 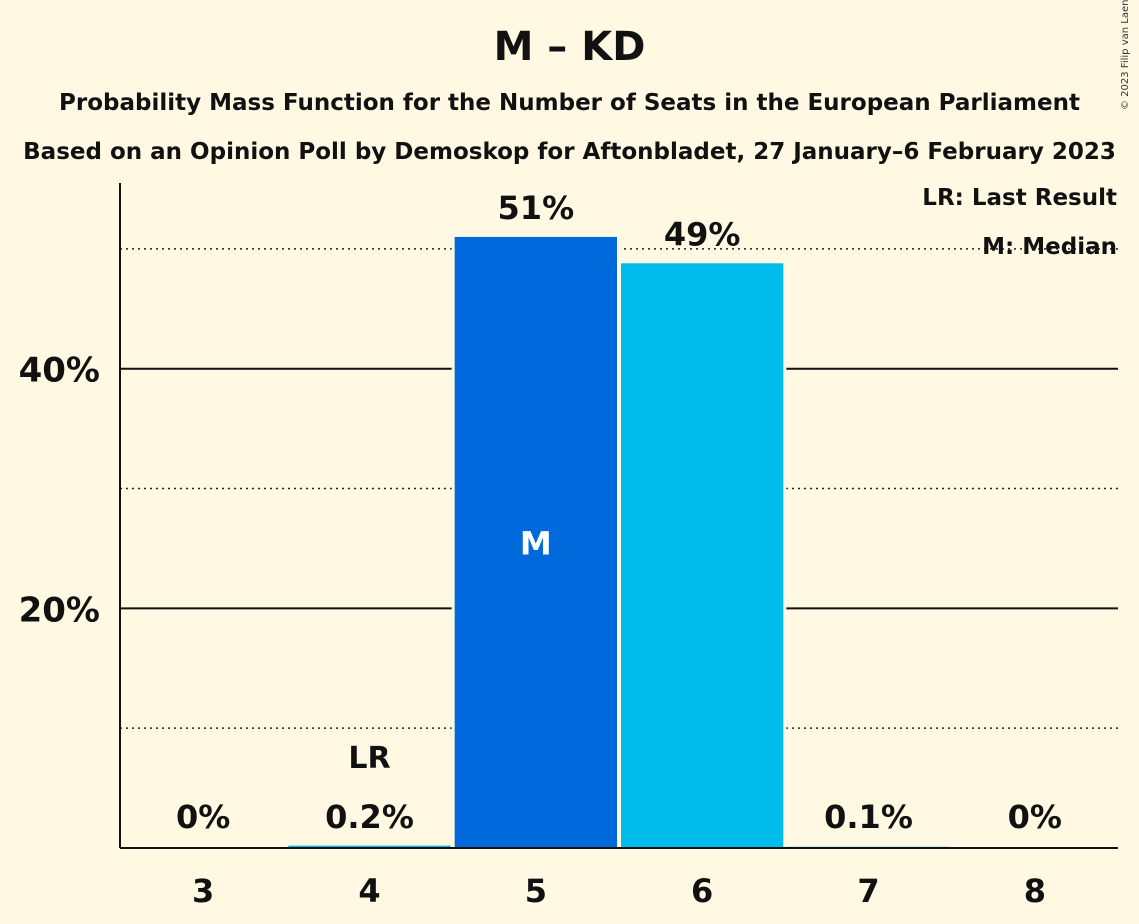 I want to click on bar-halo, so click(x=868, y=846).